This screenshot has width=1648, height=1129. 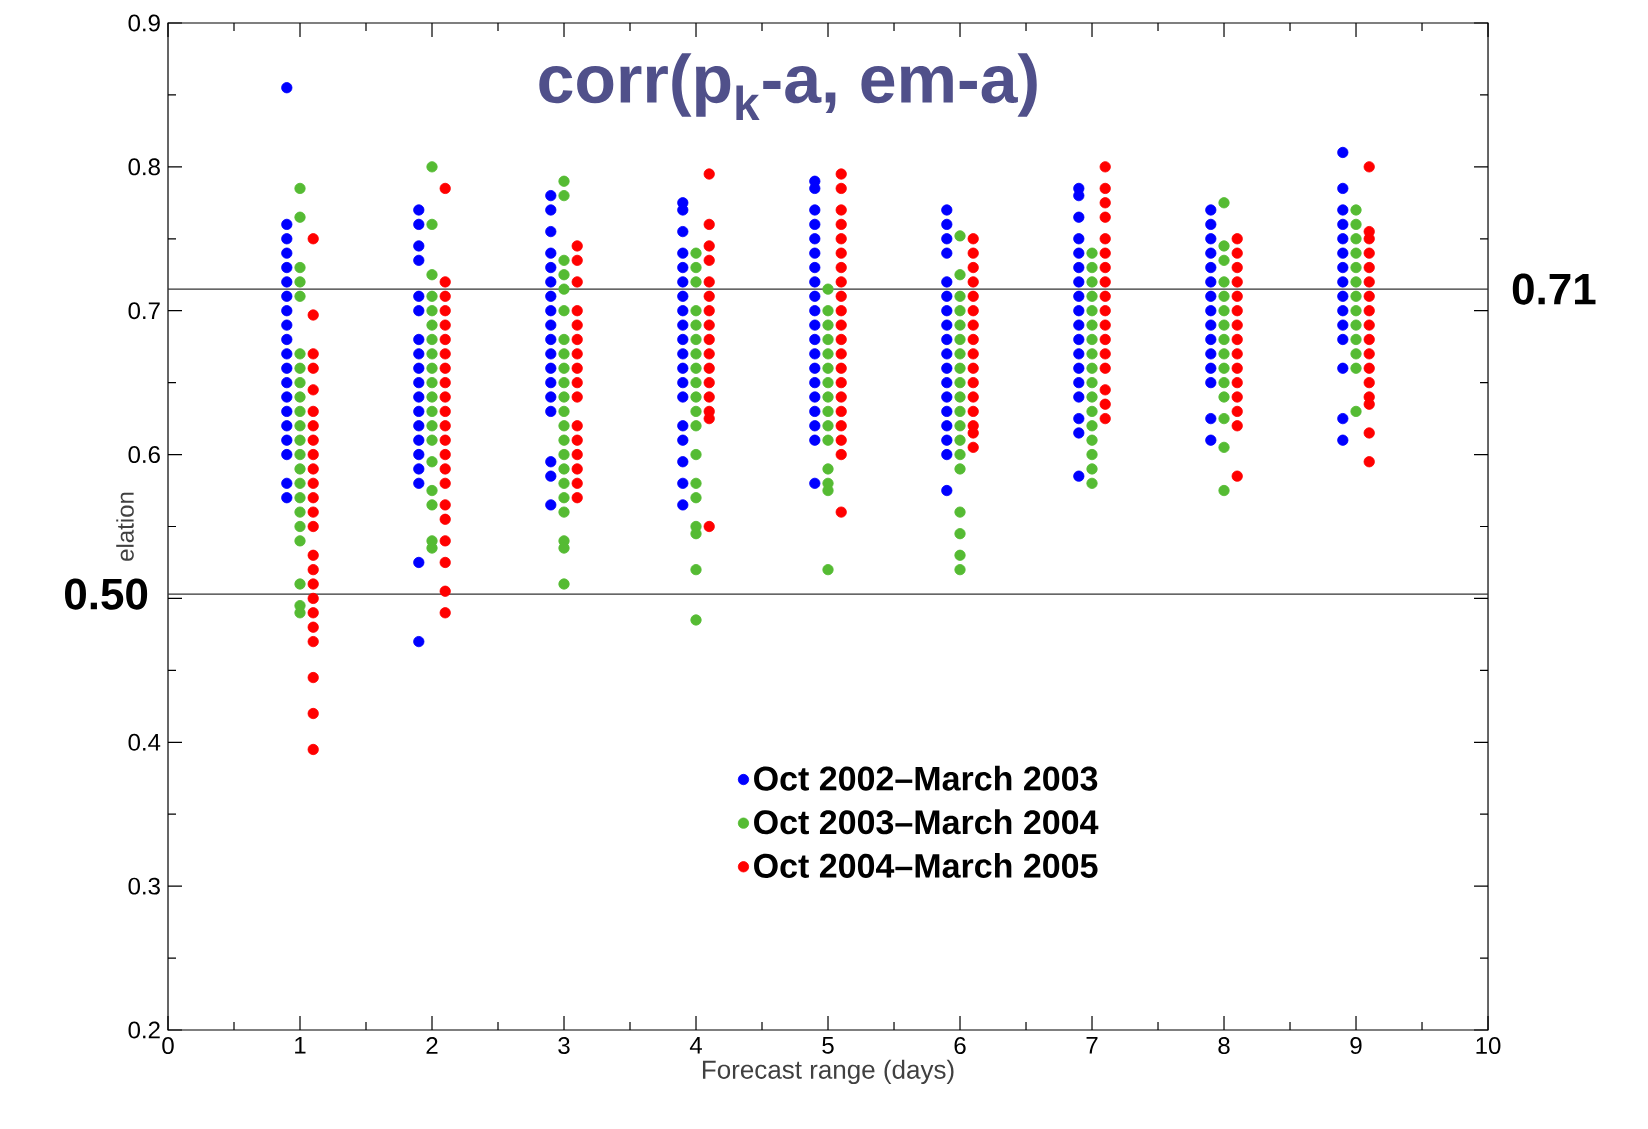 What do you see at coordinates (300, 1045) in the screenshot?
I see `x-tick-label: 1` at bounding box center [300, 1045].